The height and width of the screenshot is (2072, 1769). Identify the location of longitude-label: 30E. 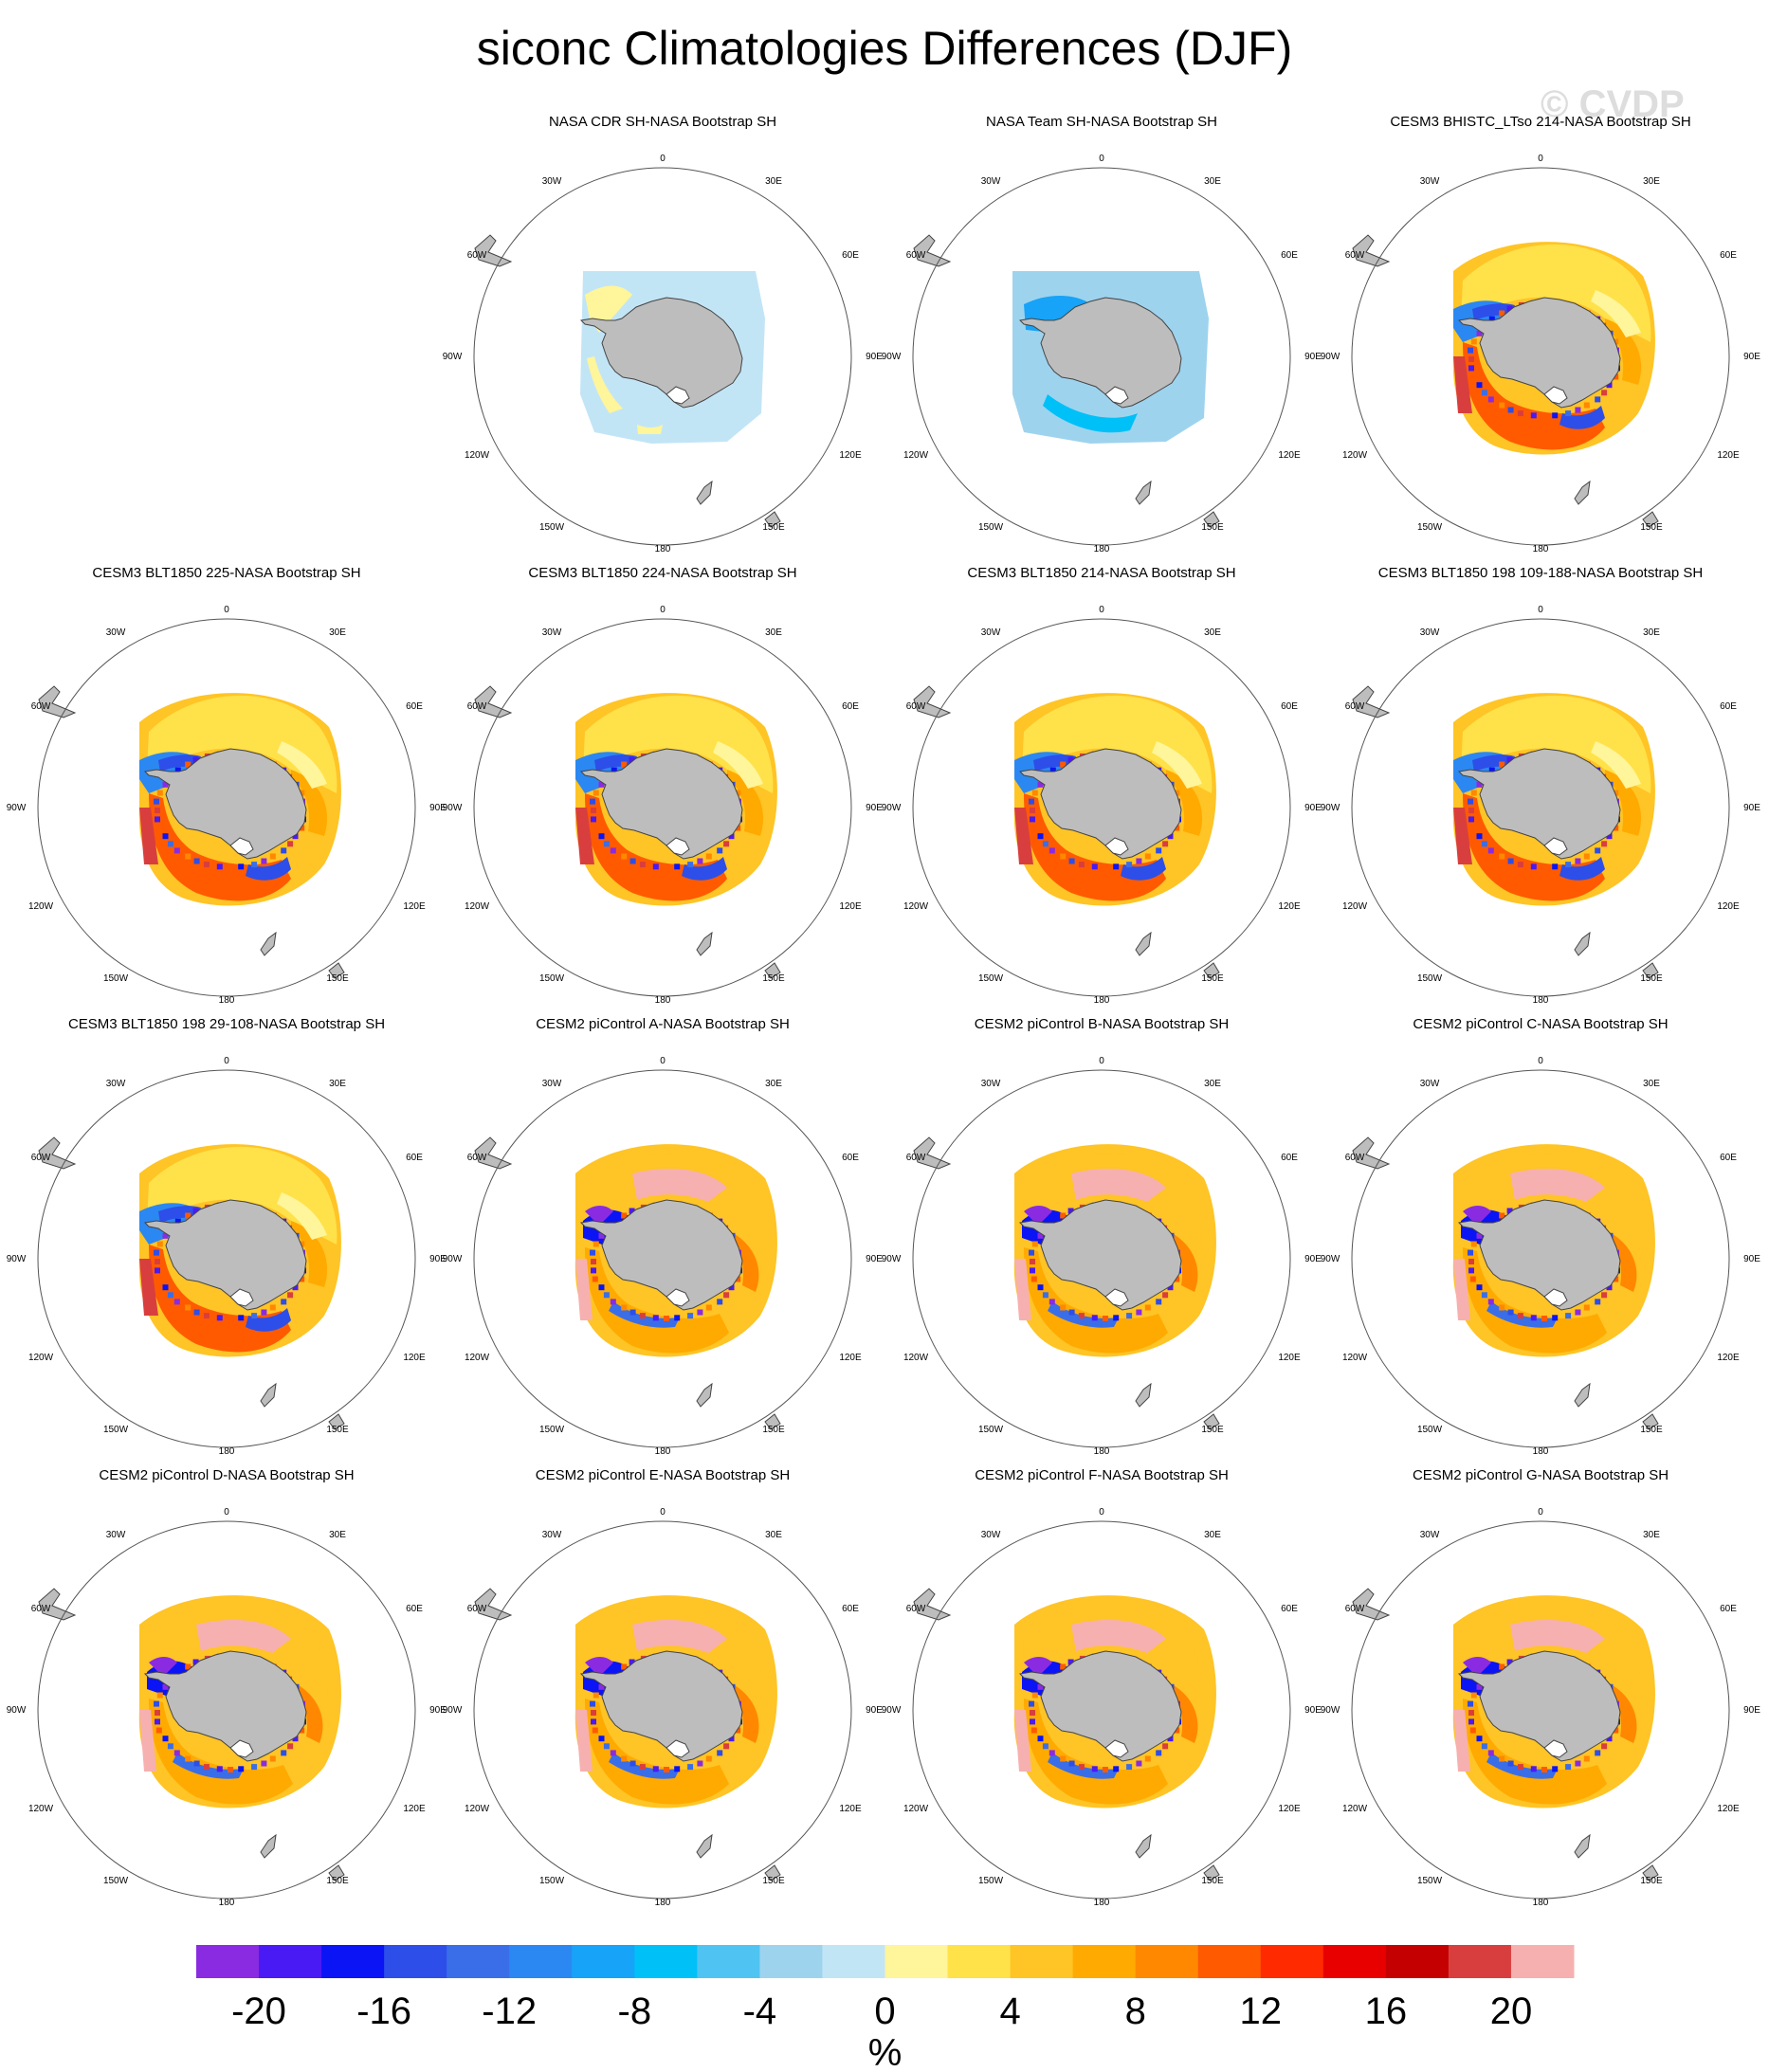
(1212, 632).